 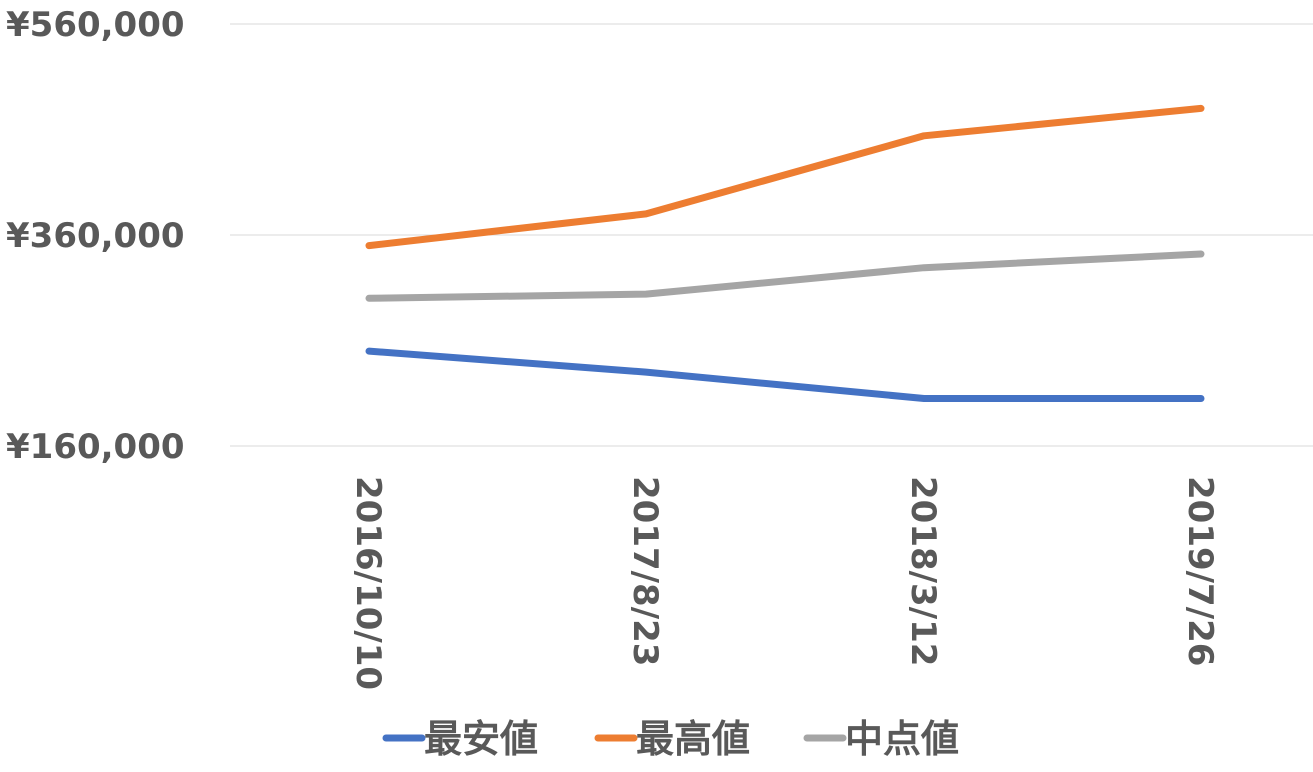 What do you see at coordinates (1200, 571) in the screenshot?
I see `x-tick-label: 2019/7/26` at bounding box center [1200, 571].